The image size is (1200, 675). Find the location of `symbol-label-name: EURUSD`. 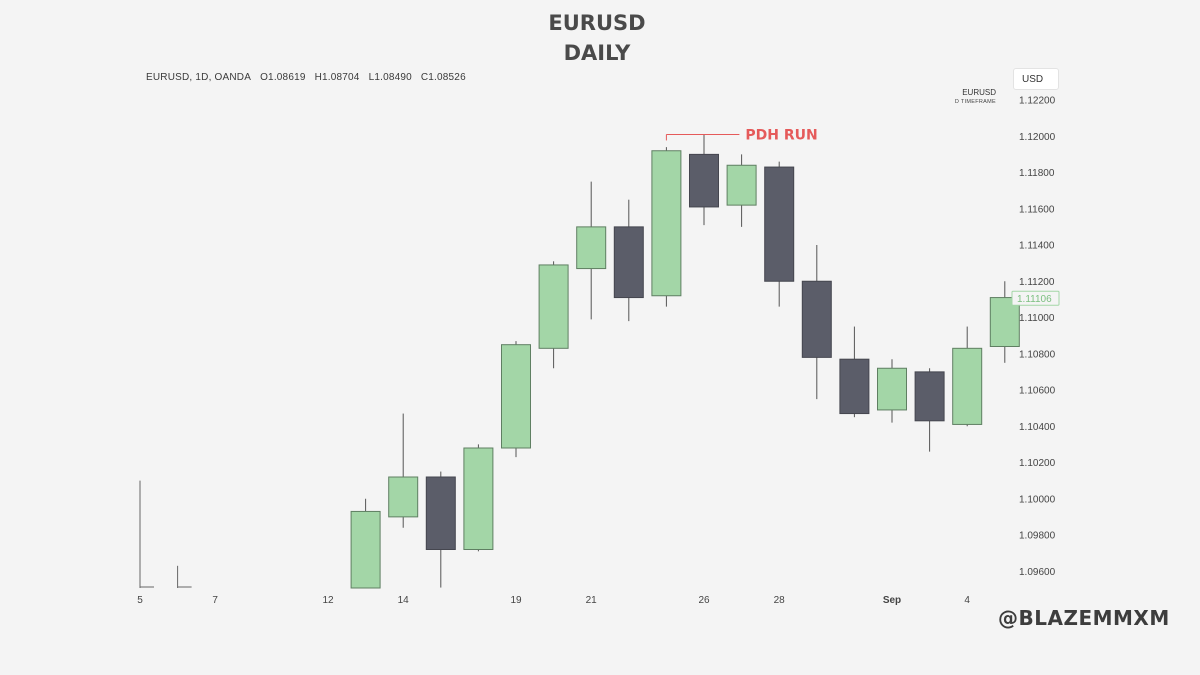

symbol-label-name: EURUSD is located at coordinates (979, 92).